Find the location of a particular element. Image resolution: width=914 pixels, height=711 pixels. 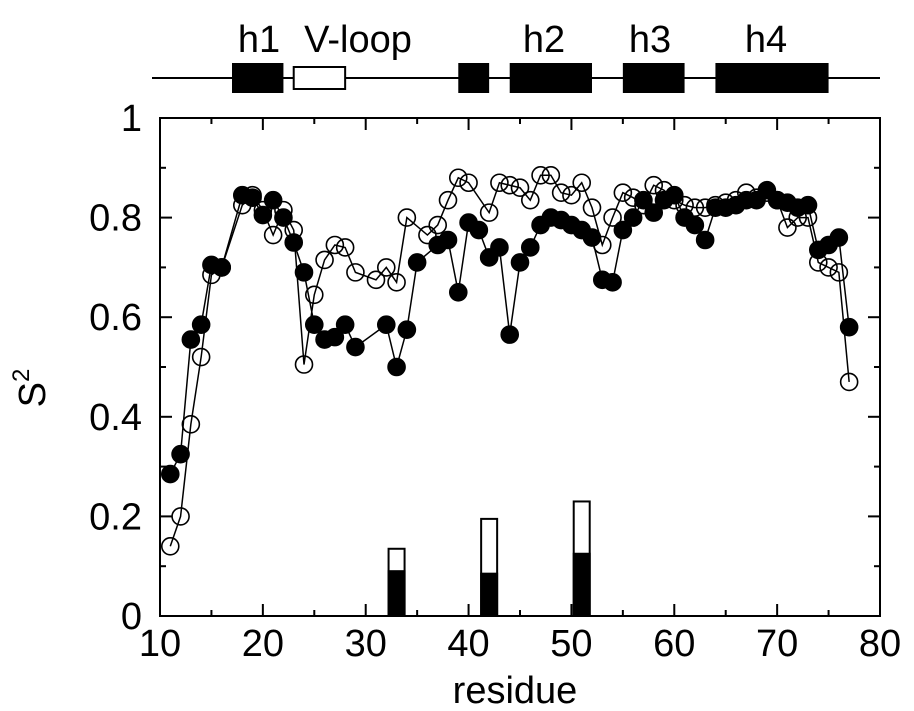

secondary-structure-track: h1 V-loop h2 h3 h4 is located at coordinates (516, 56).